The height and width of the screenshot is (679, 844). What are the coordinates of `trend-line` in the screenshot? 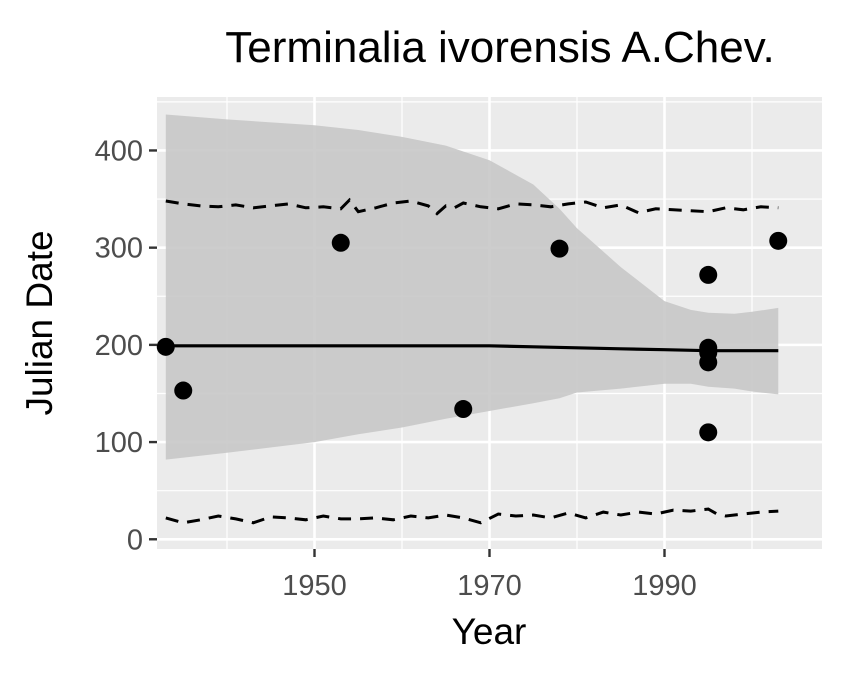 It's located at (472, 348).